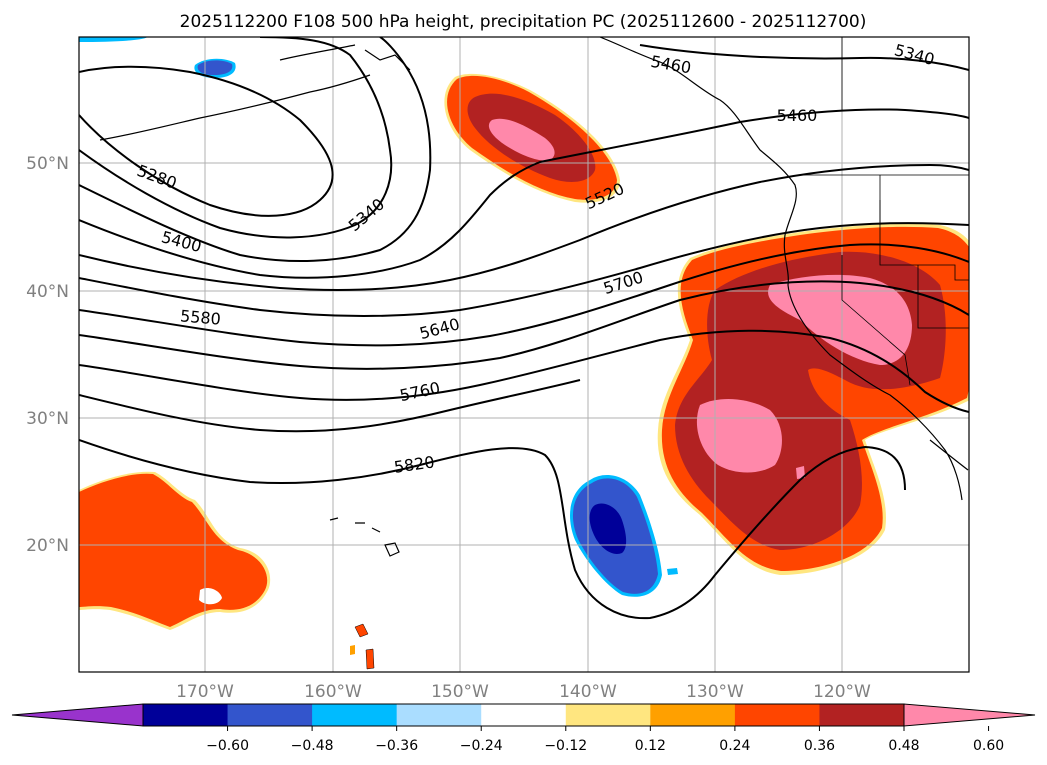 Image resolution: width=1047 pixels, height=765 pixels. What do you see at coordinates (47, 419) in the screenshot?
I see `lat-label-30: 30°N` at bounding box center [47, 419].